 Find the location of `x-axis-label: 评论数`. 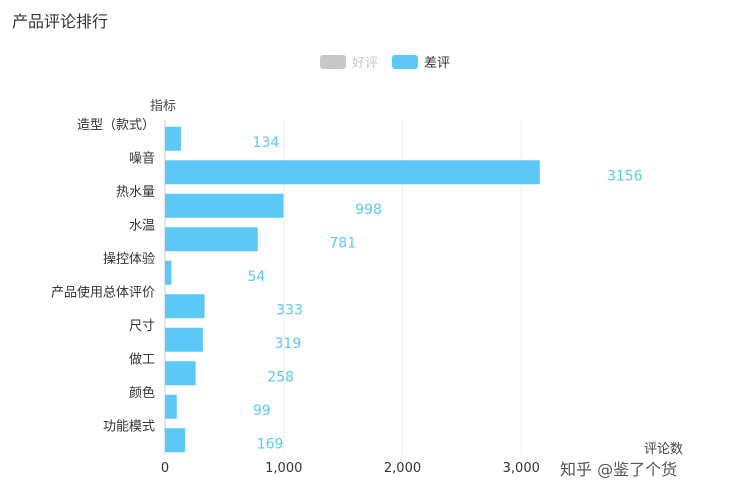

x-axis-label: 评论数 is located at coordinates (664, 449).